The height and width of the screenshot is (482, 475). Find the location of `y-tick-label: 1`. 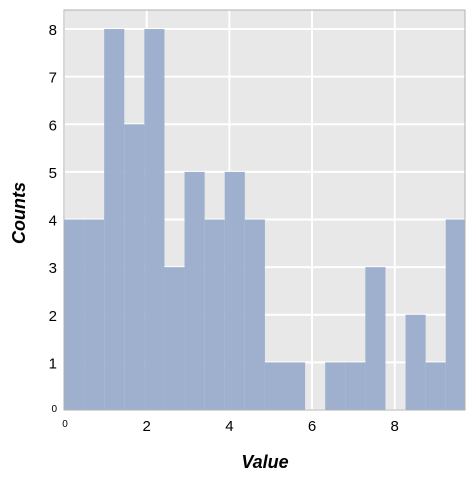

y-tick-label: 1 is located at coordinates (53, 363).